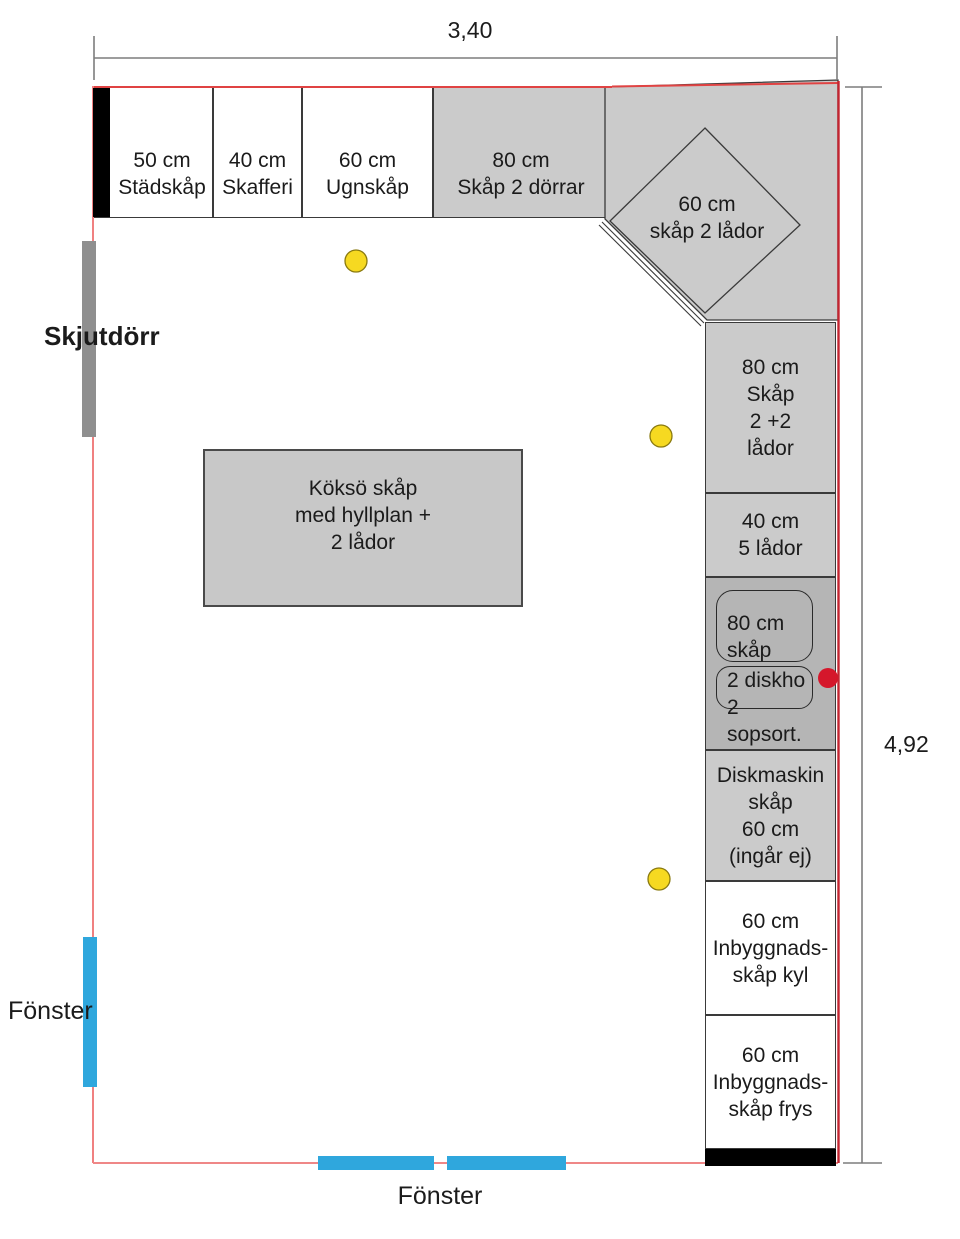 This screenshot has height=1239, width=960. I want to click on wall-top-sloped, so click(725, 85).